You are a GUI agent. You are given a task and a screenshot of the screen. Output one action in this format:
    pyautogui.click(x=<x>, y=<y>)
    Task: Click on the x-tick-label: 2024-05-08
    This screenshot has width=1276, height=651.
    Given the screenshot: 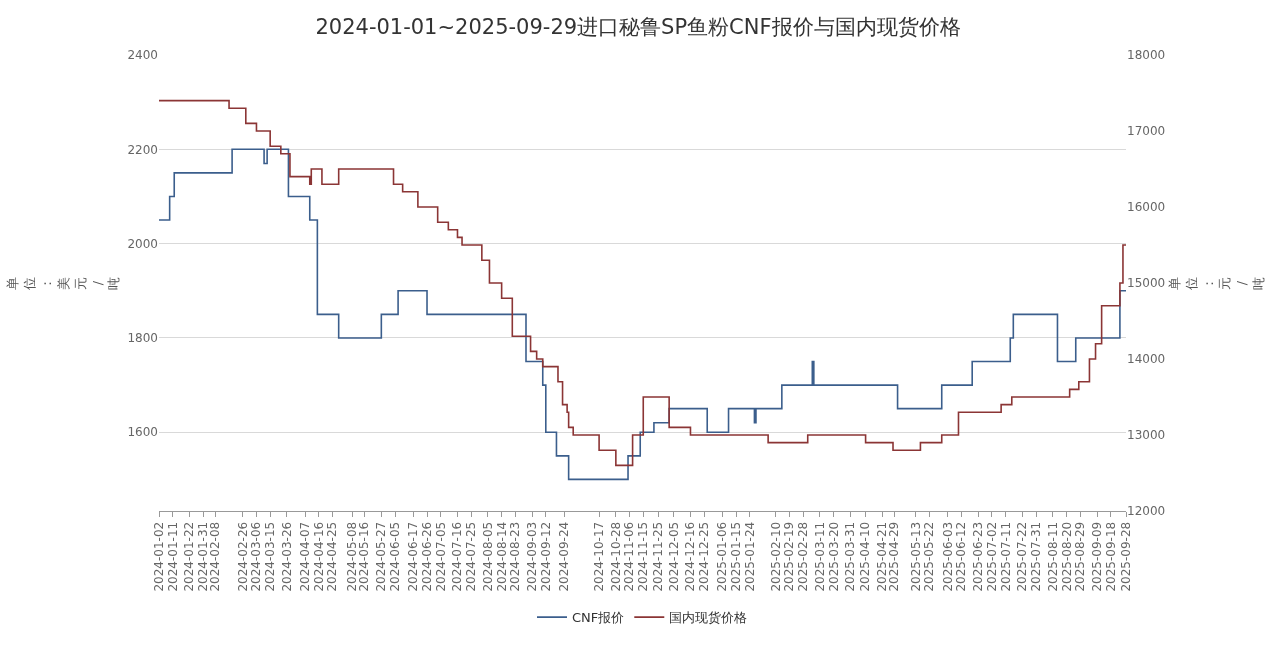 What is the action you would take?
    pyautogui.click(x=352, y=556)
    